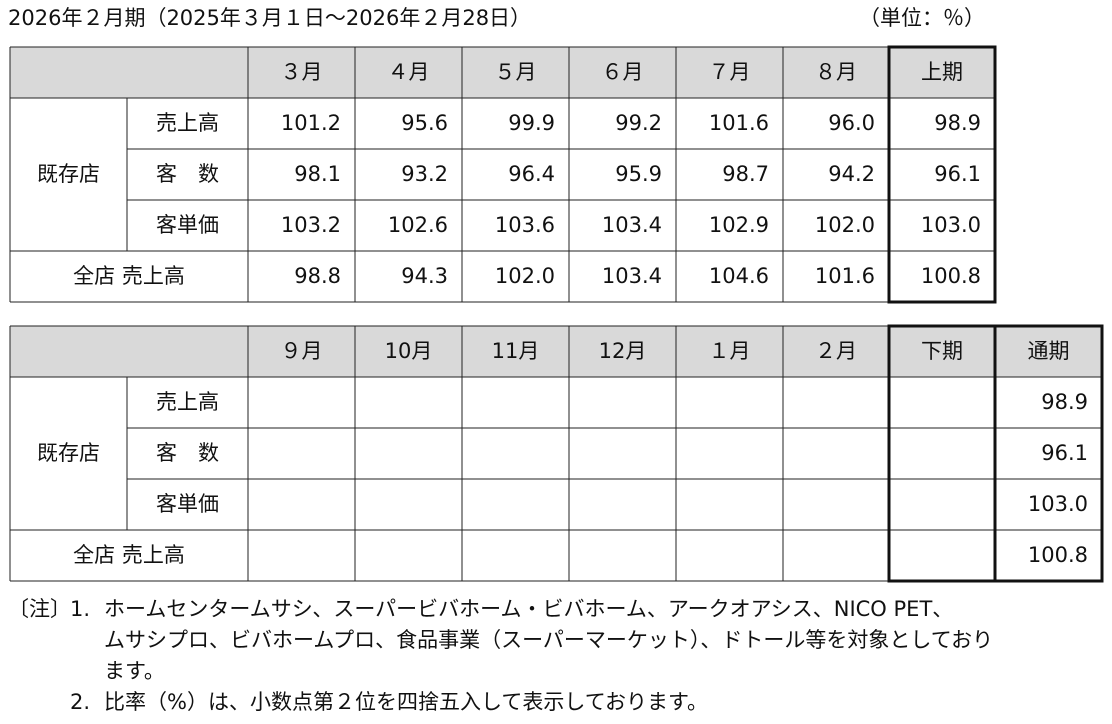 This screenshot has width=1112, height=724. I want to click on column-header: 上期, so click(942, 72).